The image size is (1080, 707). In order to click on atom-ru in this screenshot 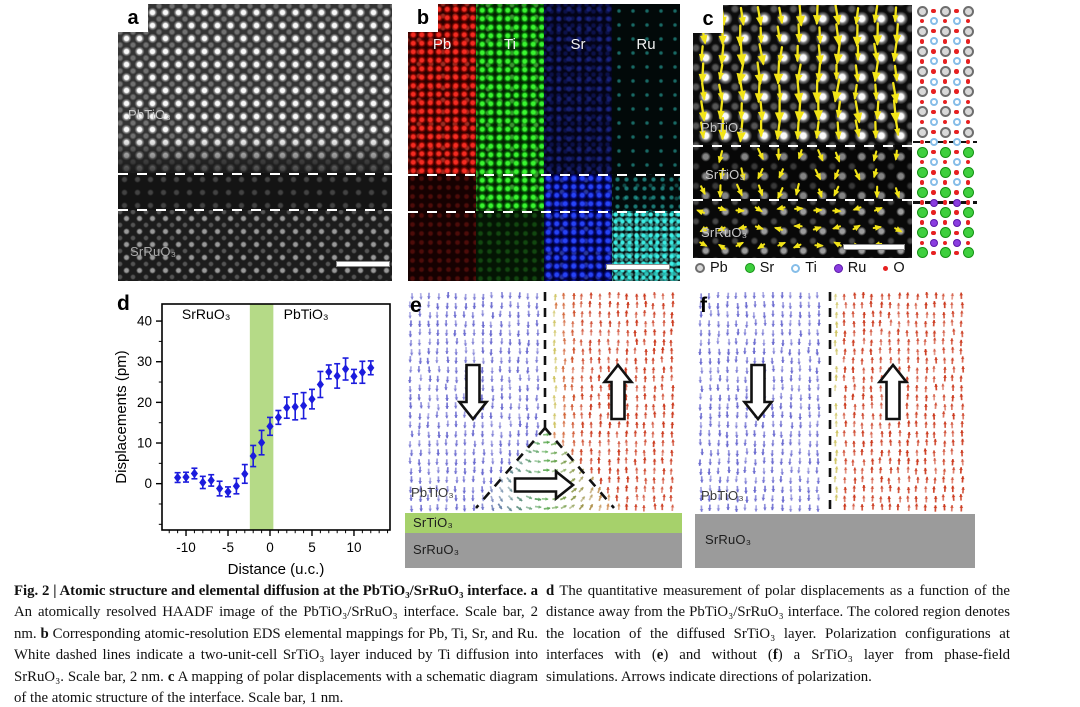, I will do `click(956, 222)`.